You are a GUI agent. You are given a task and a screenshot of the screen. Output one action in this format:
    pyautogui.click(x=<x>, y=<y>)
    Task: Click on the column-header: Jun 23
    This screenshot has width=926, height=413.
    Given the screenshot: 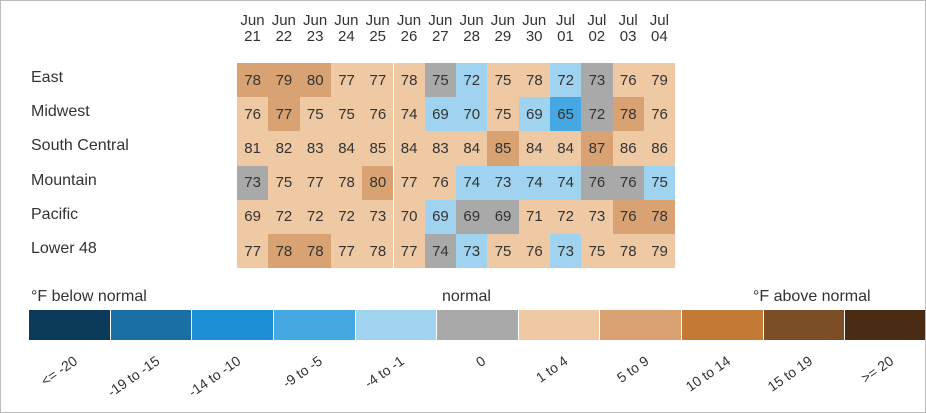 What is the action you would take?
    pyautogui.click(x=315, y=28)
    